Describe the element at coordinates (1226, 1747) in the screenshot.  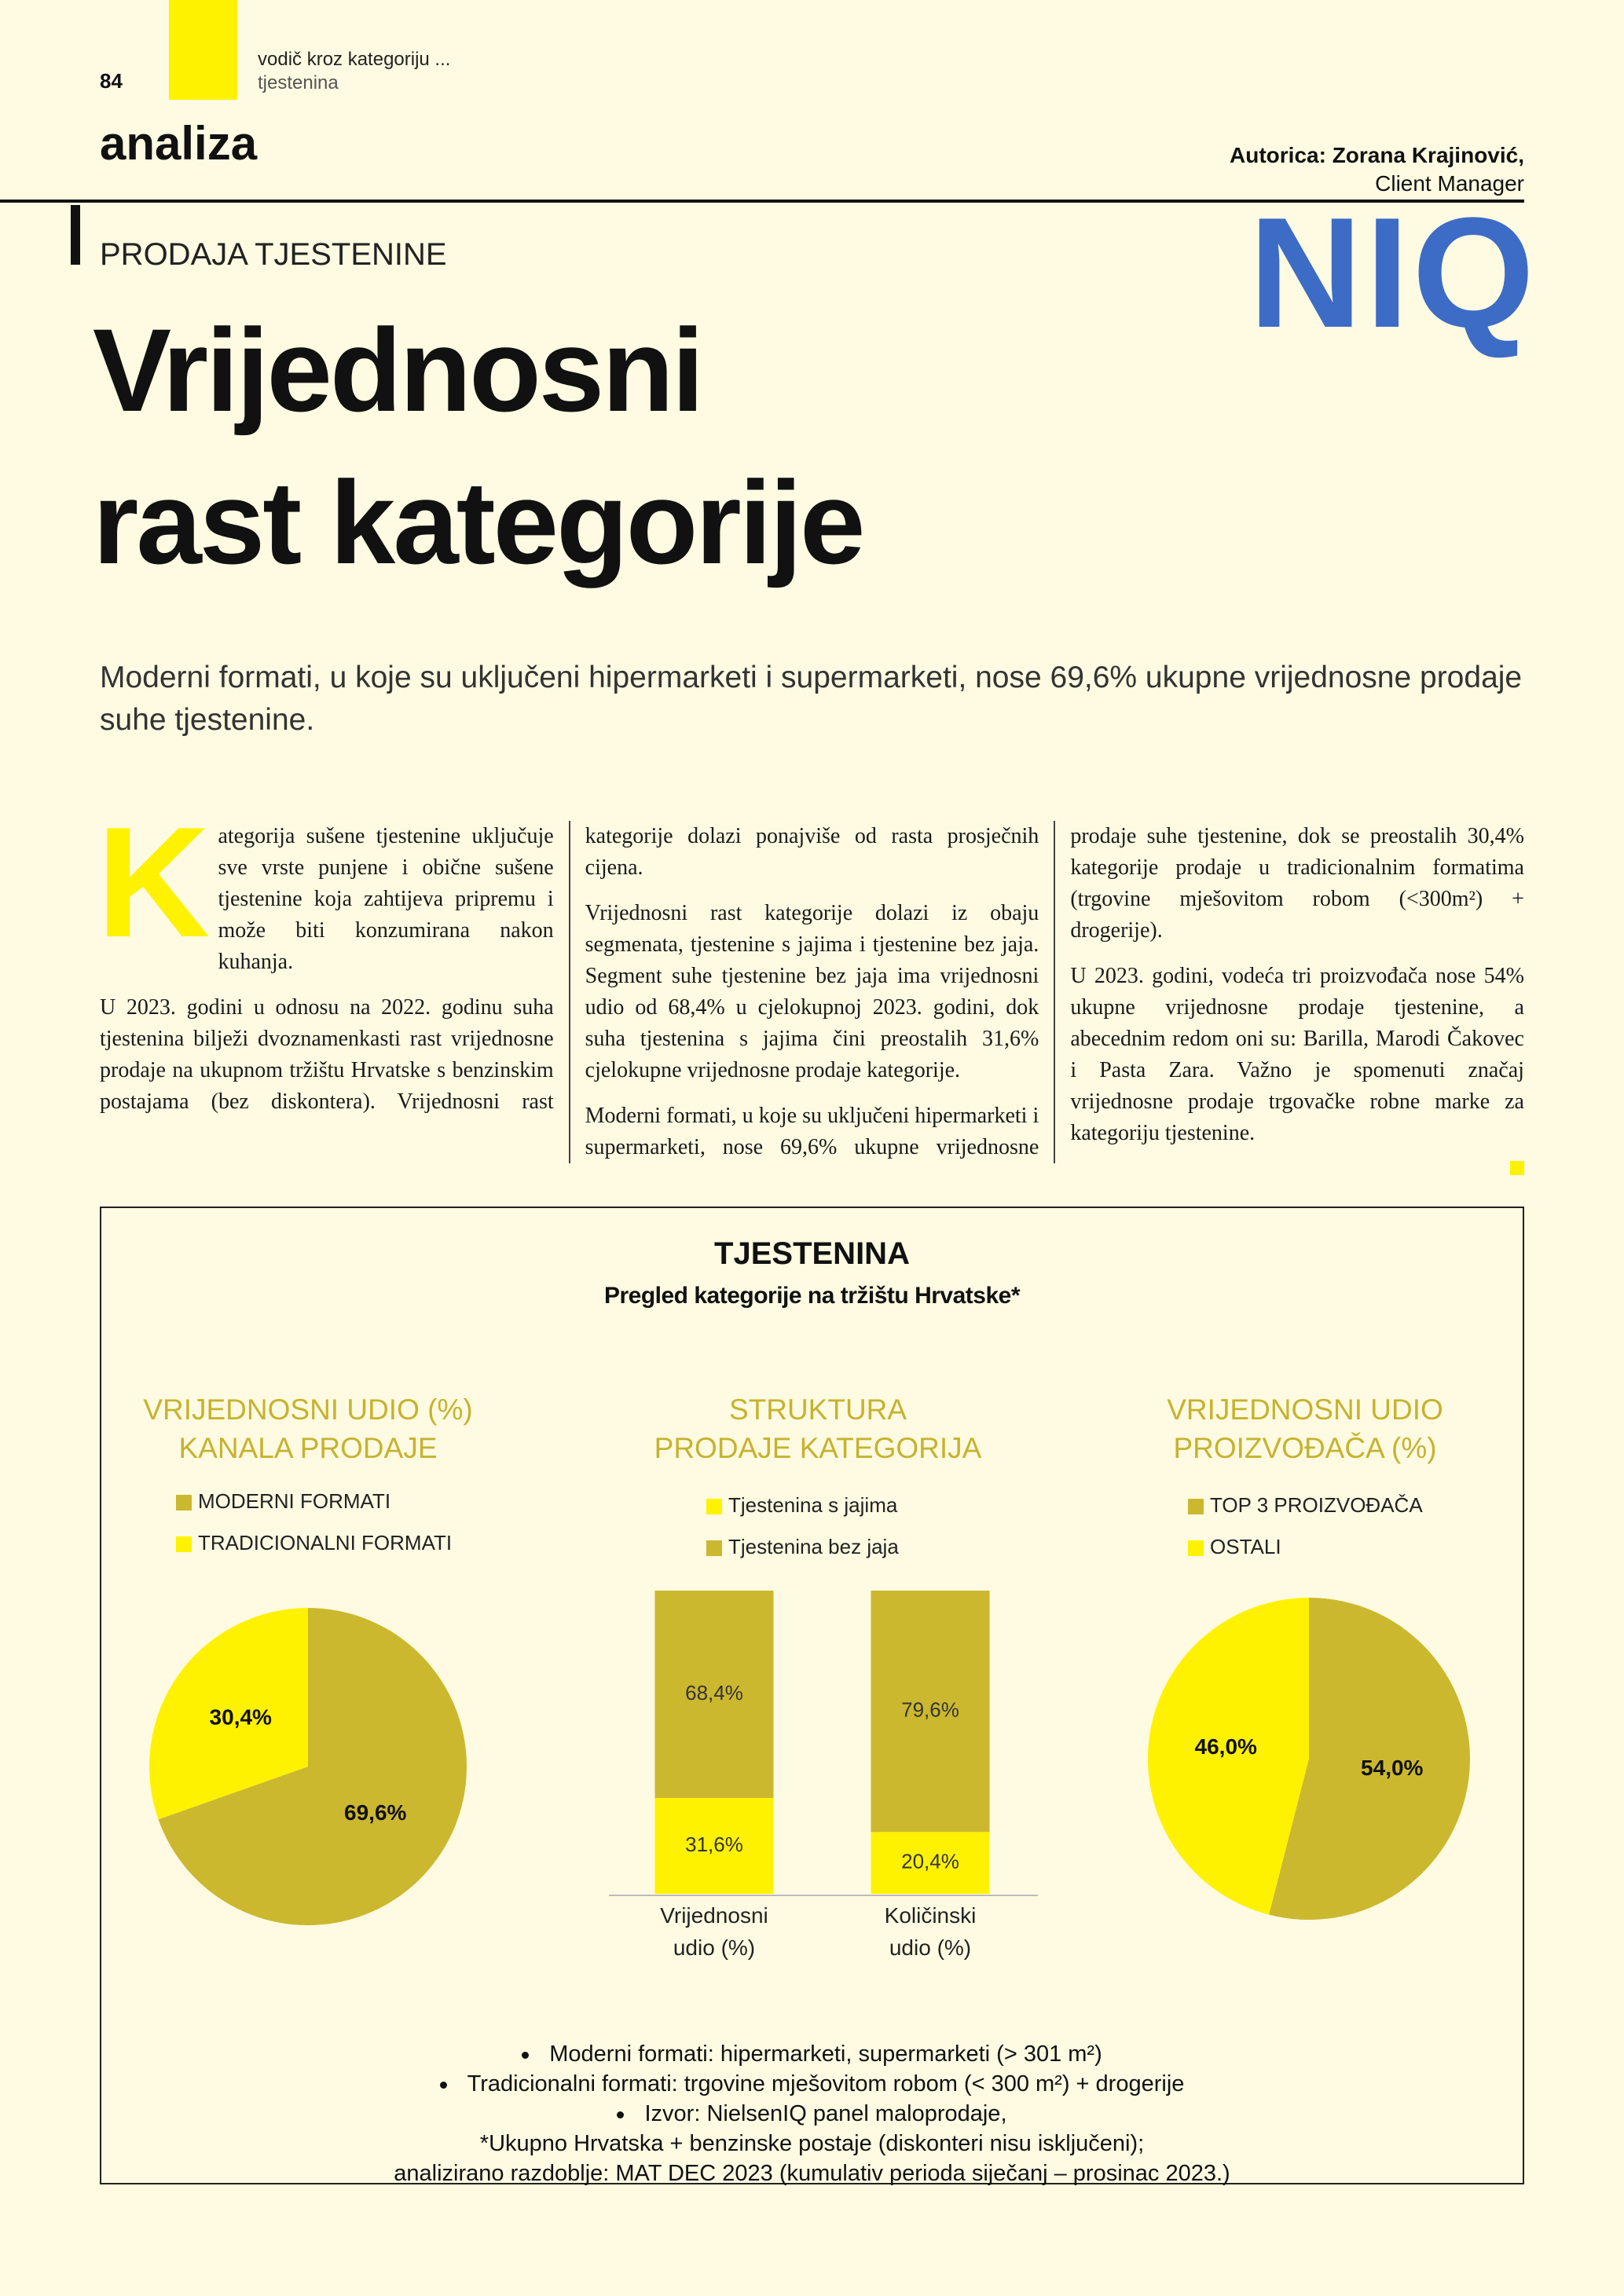
I see `value-label: 46,0%` at that location.